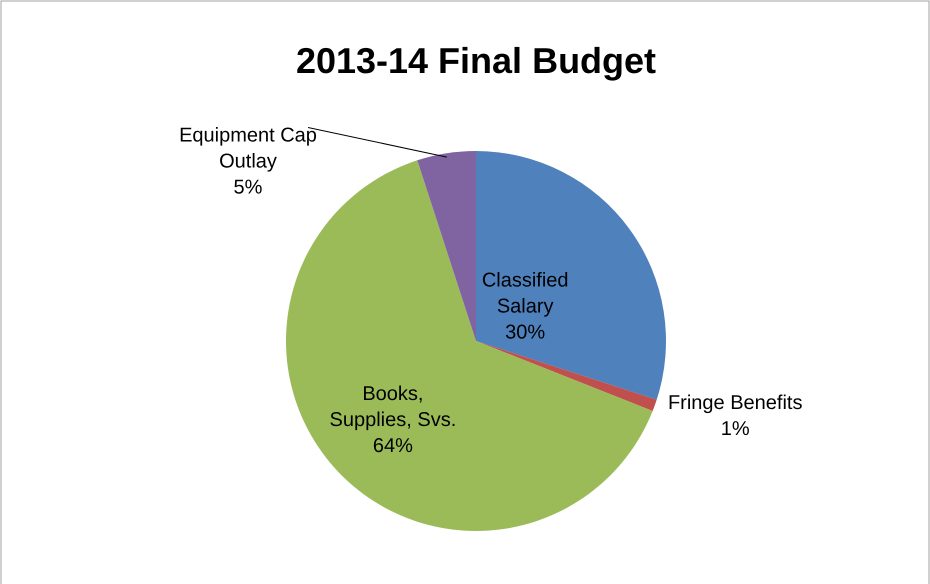 Image resolution: width=930 pixels, height=584 pixels. I want to click on slice-label: Fringe Benefits, so click(735, 403).